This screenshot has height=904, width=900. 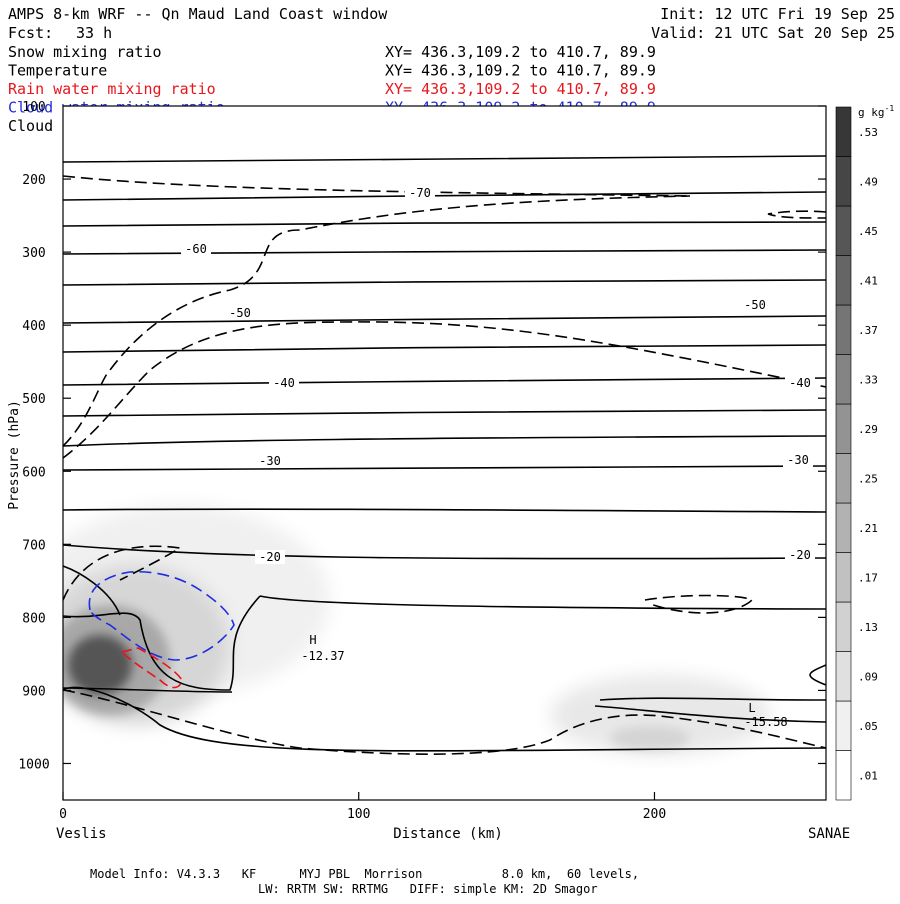 I want to click on extrema-markers: H -12.37 L -15.58, so click(x=544, y=681).